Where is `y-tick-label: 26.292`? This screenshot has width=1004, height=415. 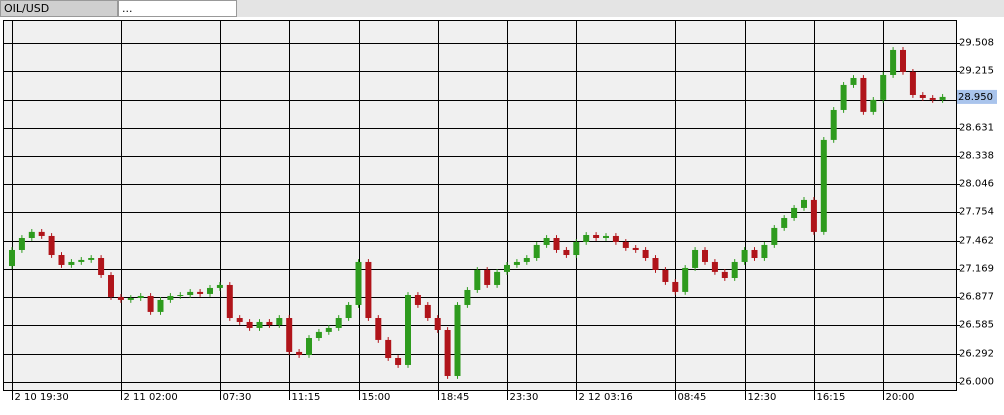
y-tick-label: 26.292 is located at coordinates (976, 354).